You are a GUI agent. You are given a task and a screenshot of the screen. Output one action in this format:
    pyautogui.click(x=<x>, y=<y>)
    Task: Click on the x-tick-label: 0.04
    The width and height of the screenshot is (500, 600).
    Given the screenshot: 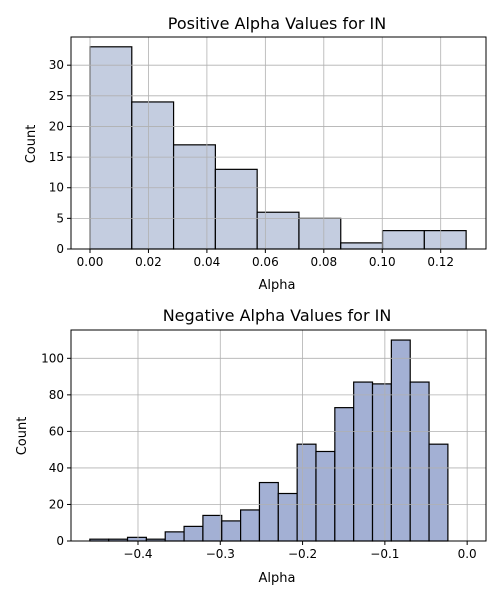 What is the action you would take?
    pyautogui.click(x=207, y=262)
    